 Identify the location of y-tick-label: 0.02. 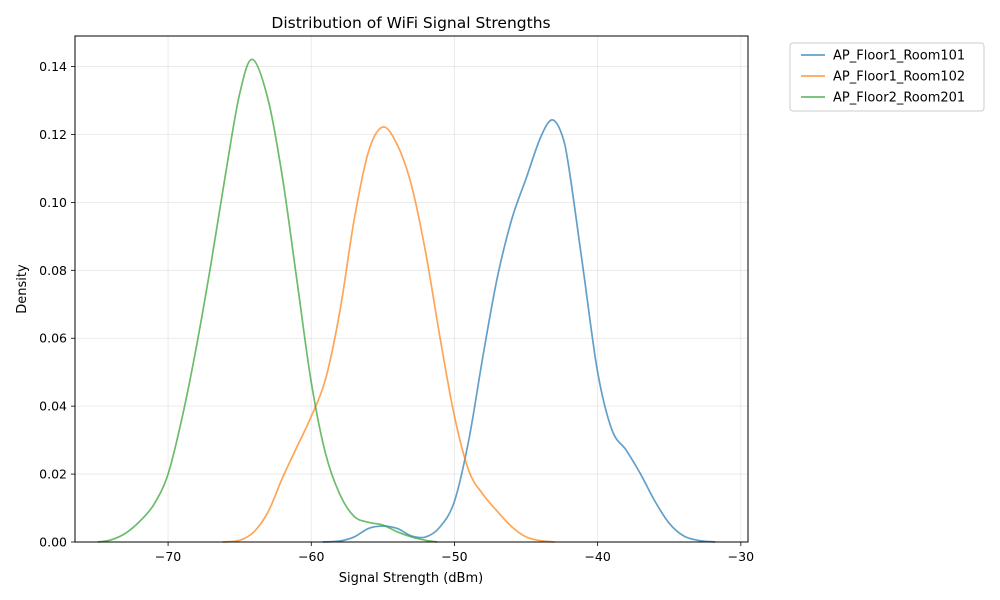
(53, 474).